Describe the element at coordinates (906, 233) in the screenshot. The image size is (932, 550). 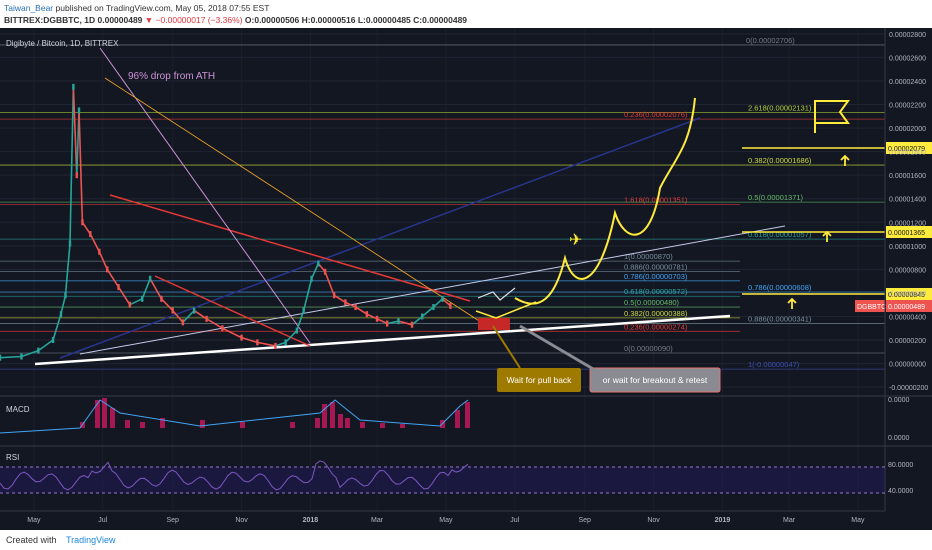
I see `target-price-label: 0.00001365` at that location.